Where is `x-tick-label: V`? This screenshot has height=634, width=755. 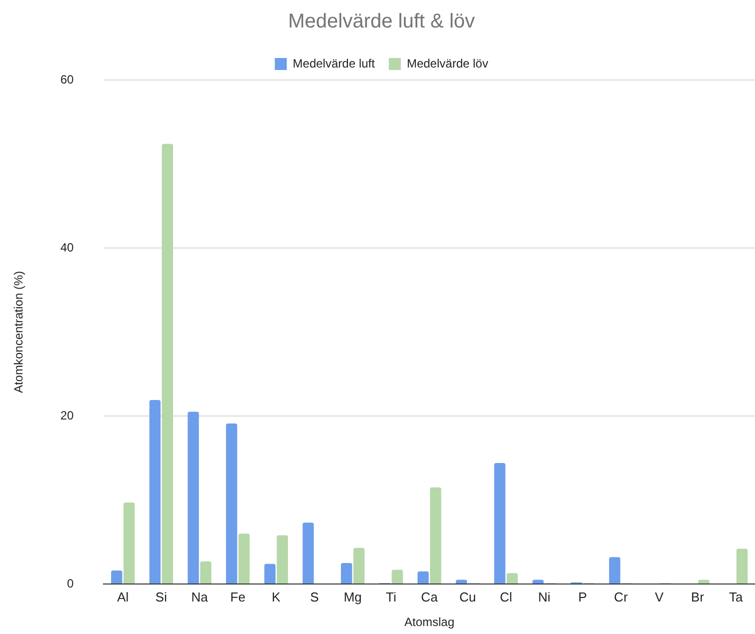
x-tick-label: V is located at coordinates (659, 596).